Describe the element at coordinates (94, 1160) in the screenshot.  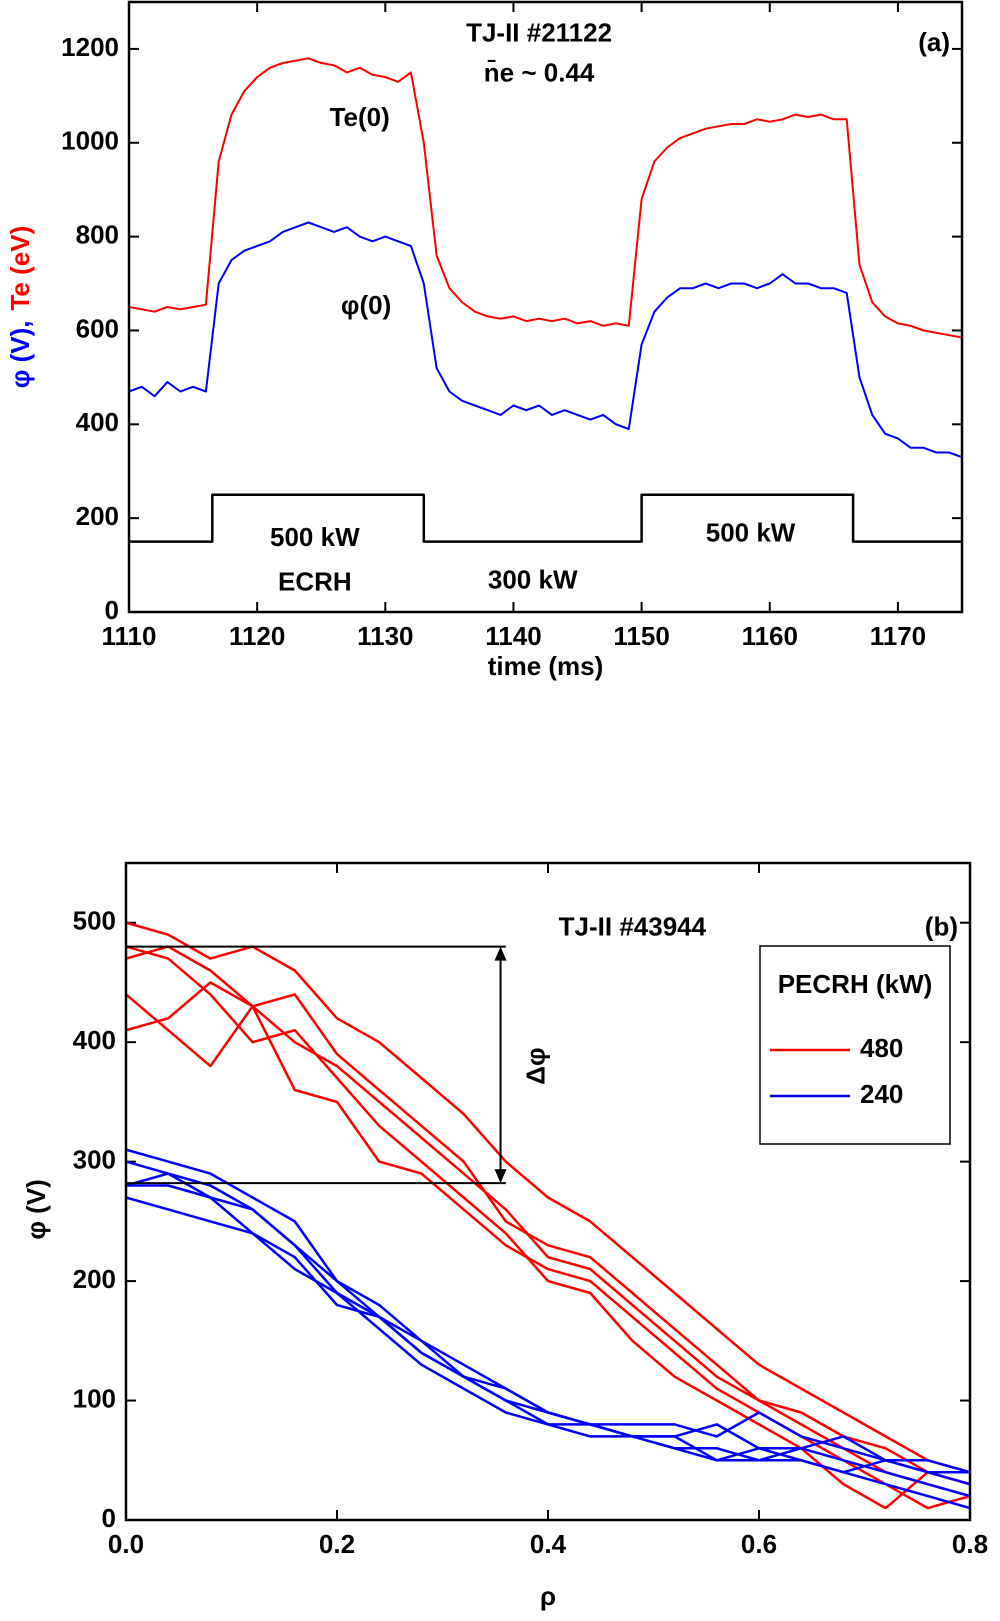
I see `y-tick-label: 300` at that location.